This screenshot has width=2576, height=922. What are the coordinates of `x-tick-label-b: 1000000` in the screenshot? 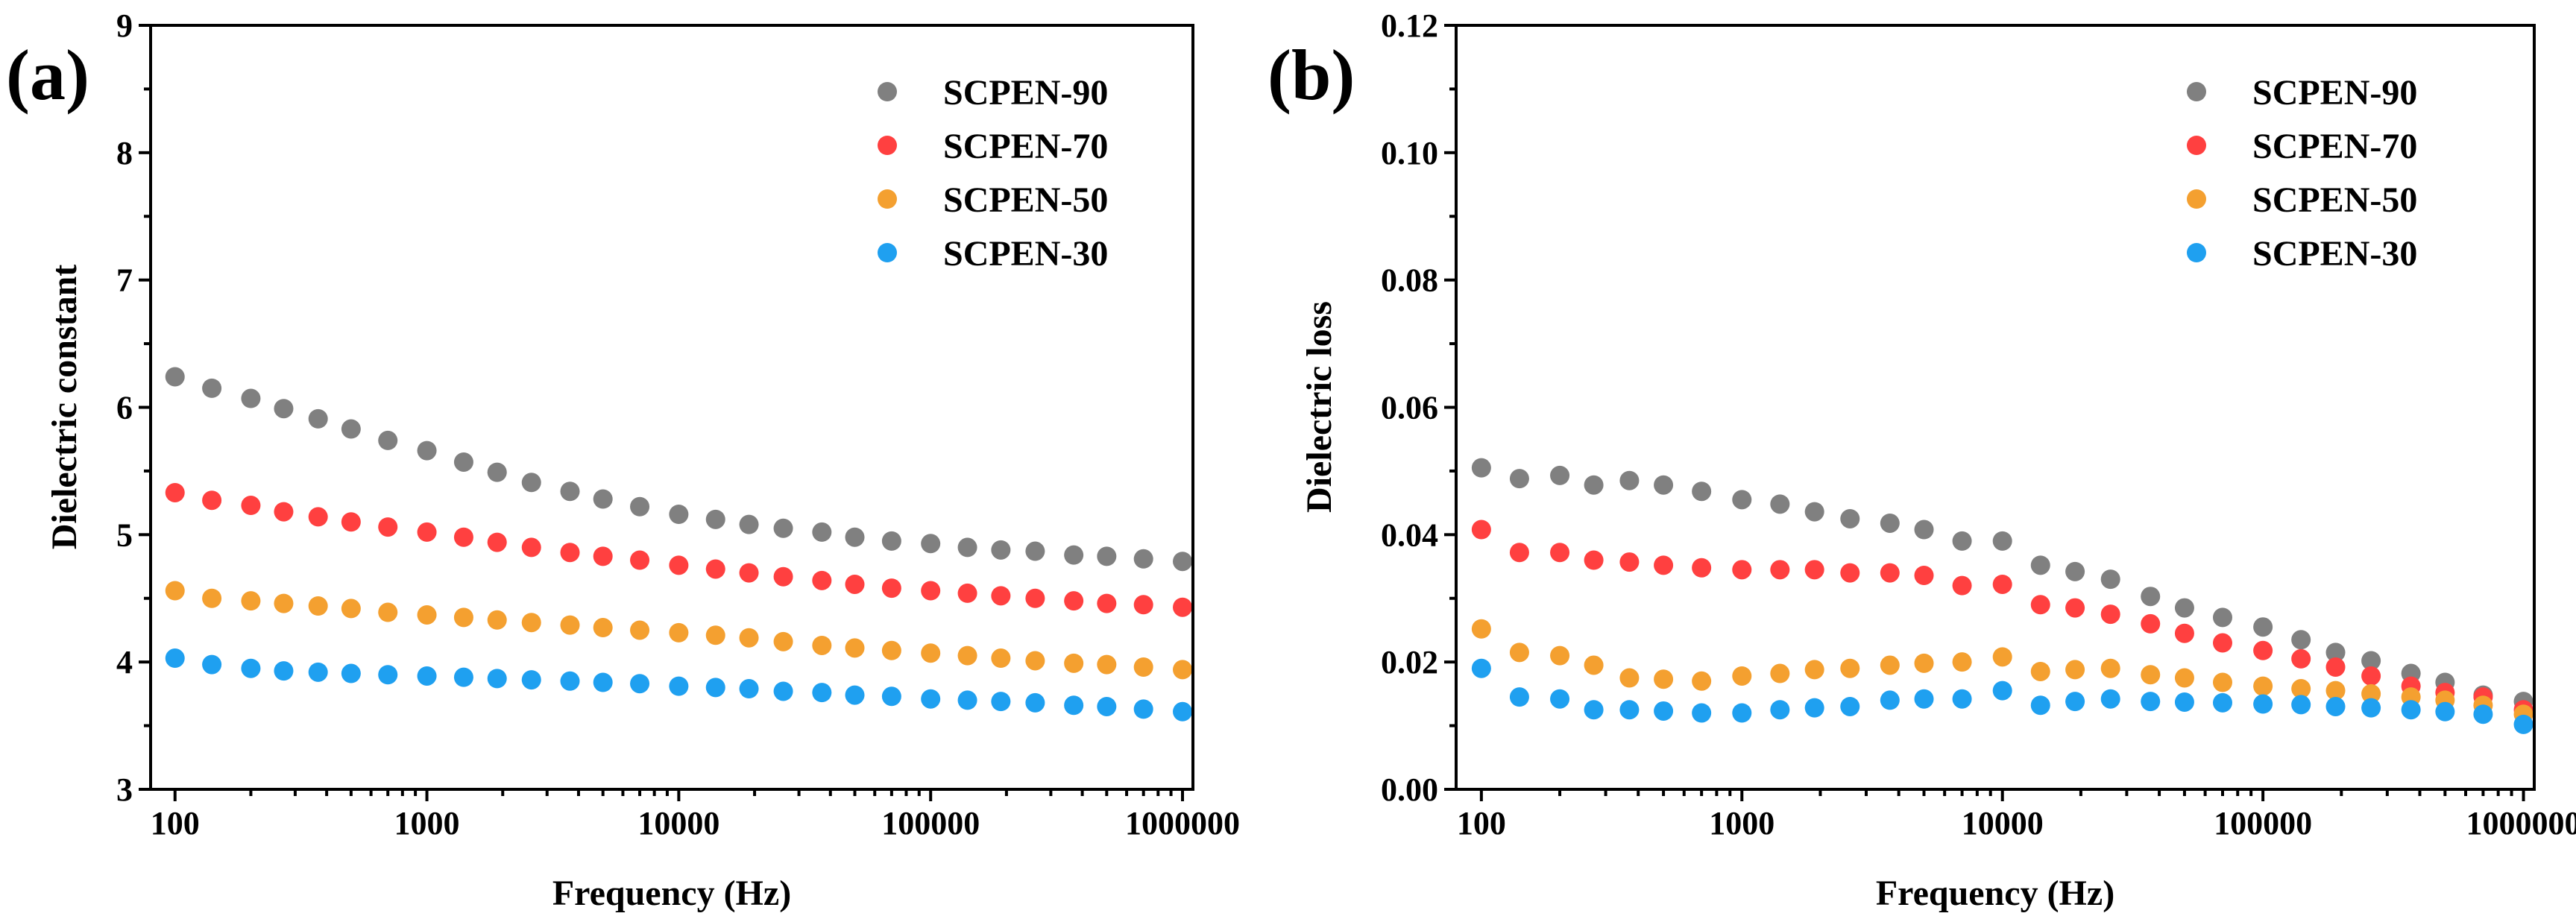 It's located at (2521, 823).